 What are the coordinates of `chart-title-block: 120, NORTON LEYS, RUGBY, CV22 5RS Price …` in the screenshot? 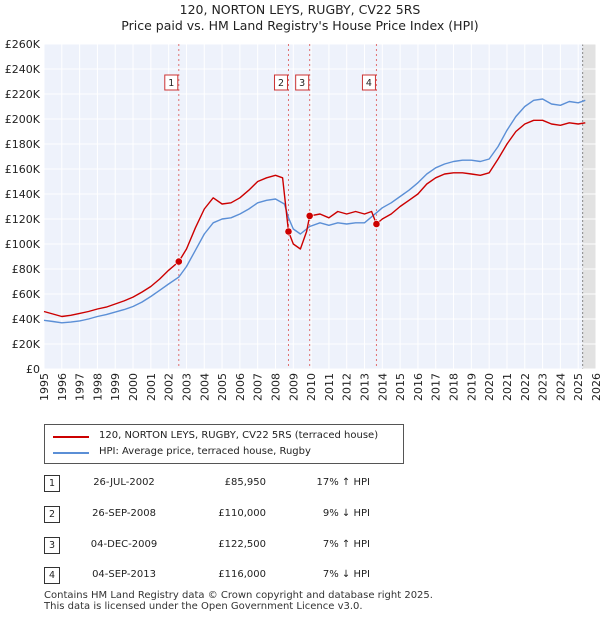 It's located at (300, 18).